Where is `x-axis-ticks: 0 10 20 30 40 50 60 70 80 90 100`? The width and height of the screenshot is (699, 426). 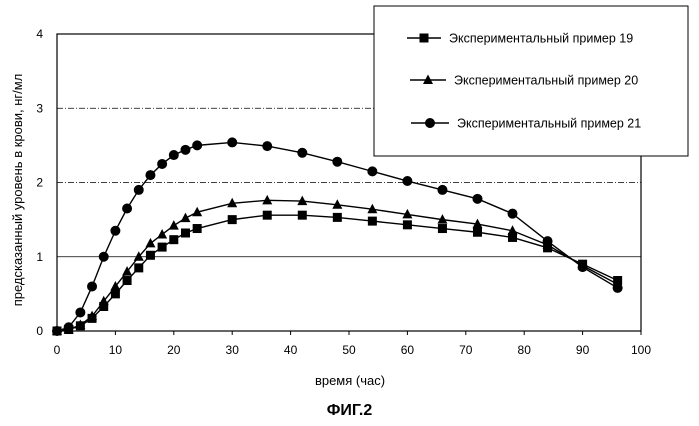 x-axis-ticks: 0 10 20 30 40 50 60 70 80 90 100 is located at coordinates (353, 344).